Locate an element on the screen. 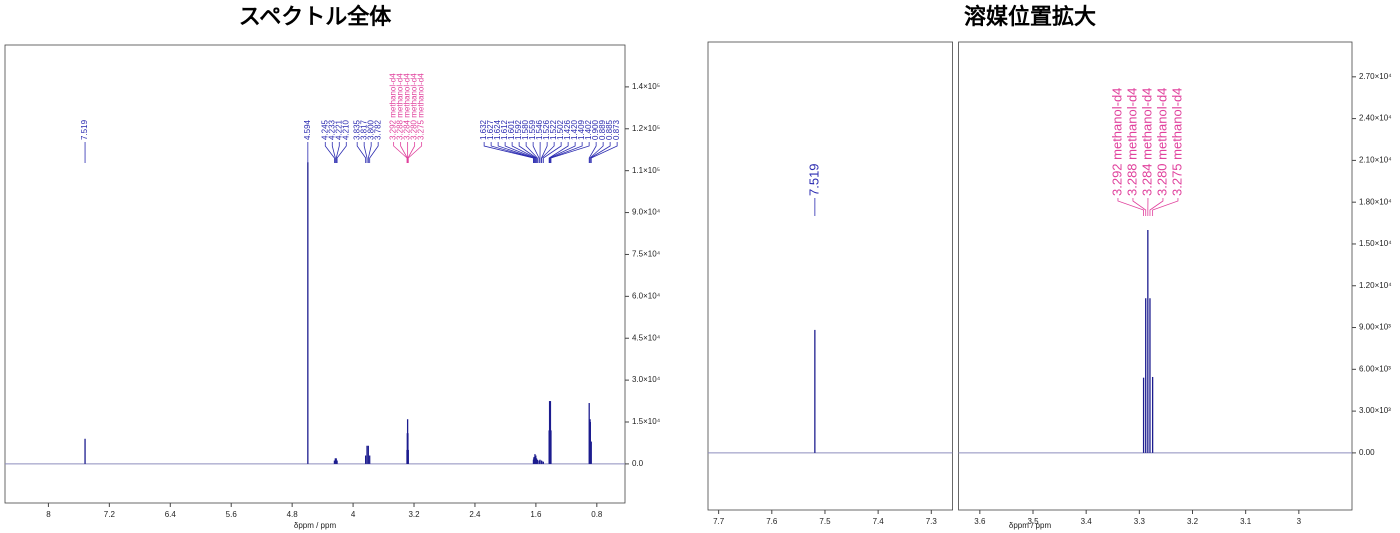 This screenshot has width=1400, height=533. x-tick-label: 8 is located at coordinates (48, 514).